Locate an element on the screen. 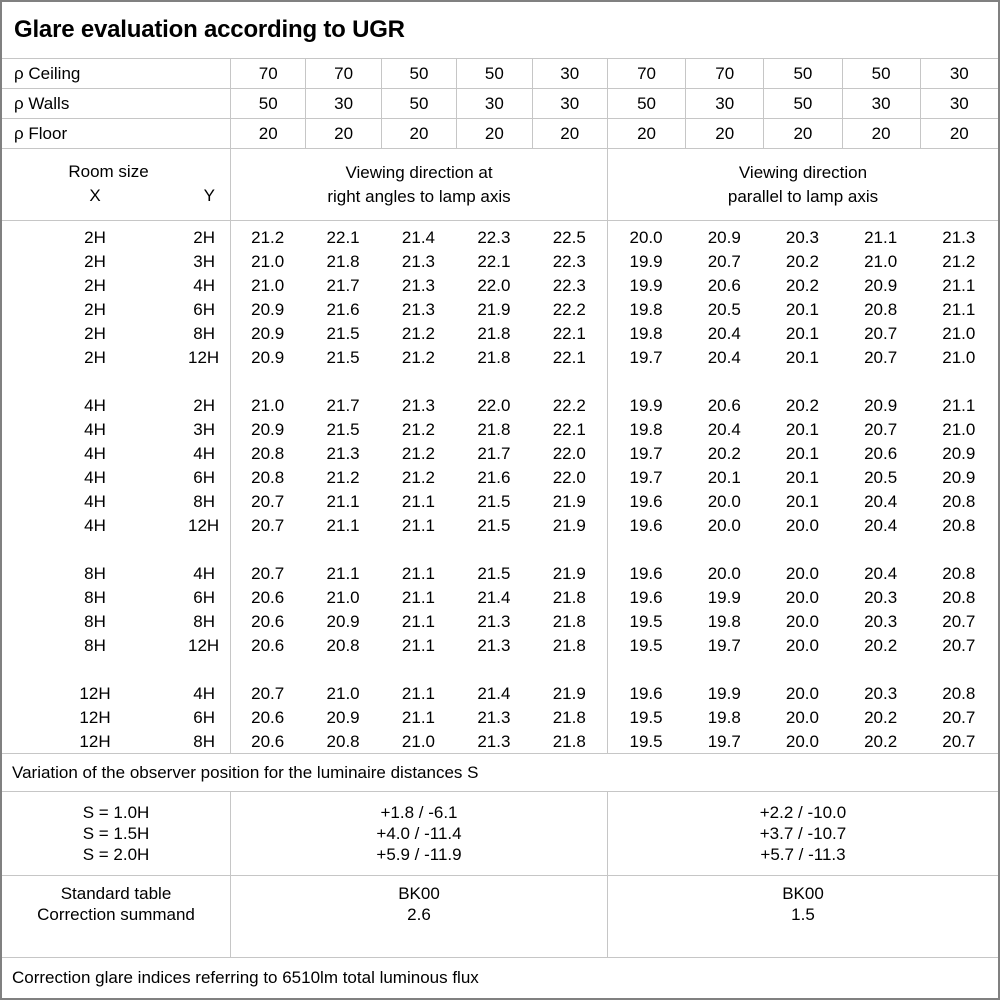 This screenshot has height=1000, width=1000. s-values-parallel: +2.2 / -10.0 +3.7 / -10.7 +5.7 / -11.3 is located at coordinates (802, 833).